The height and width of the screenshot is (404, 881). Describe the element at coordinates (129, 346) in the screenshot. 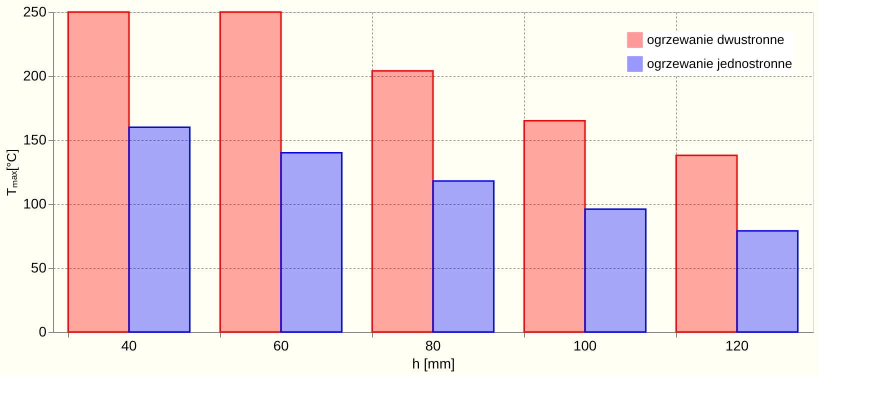

I see `x-tick-label: 40` at that location.